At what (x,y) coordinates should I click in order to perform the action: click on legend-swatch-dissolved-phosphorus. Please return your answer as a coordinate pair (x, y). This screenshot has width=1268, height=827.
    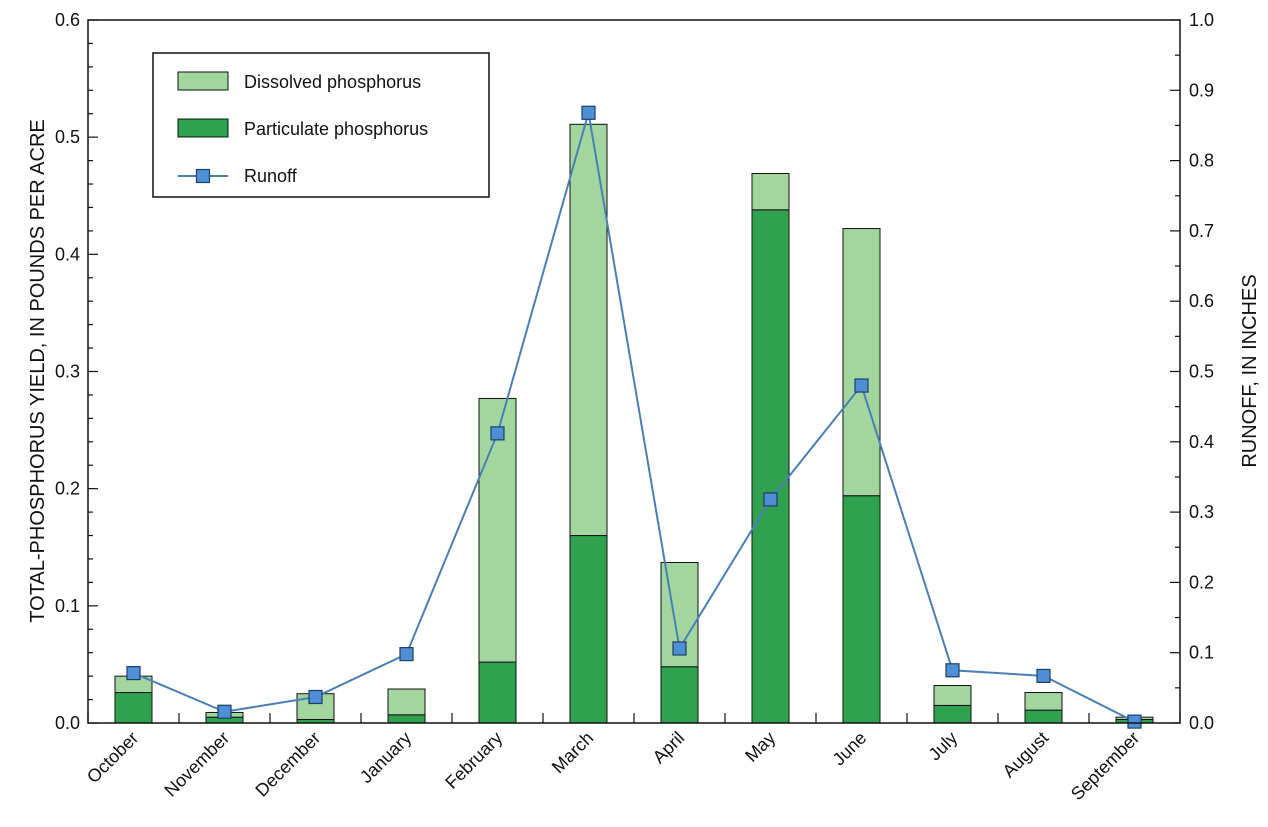
    Looking at the image, I should click on (203, 81).